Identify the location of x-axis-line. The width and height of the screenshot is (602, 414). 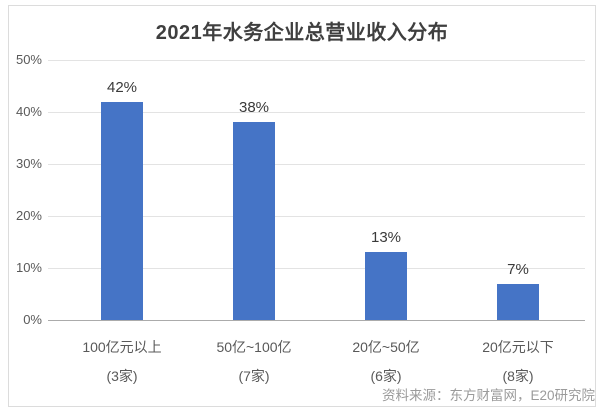
(316, 320).